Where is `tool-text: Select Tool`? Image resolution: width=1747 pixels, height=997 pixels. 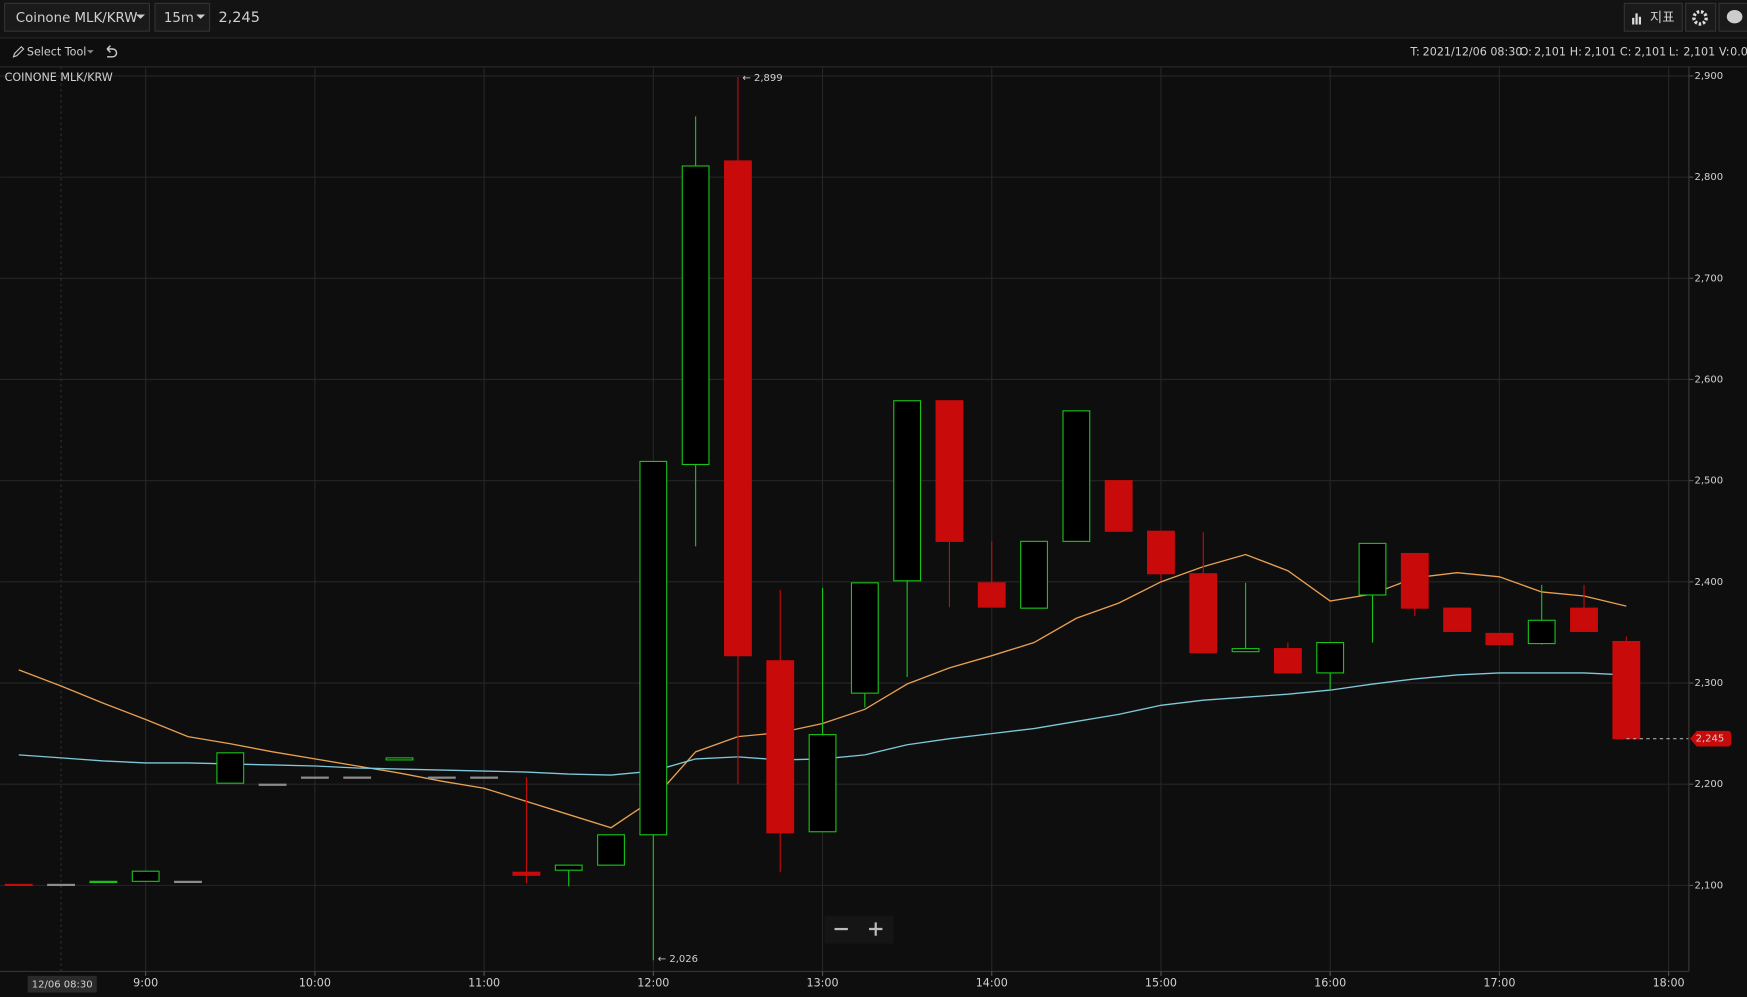 tool-text: Select Tool is located at coordinates (56, 51).